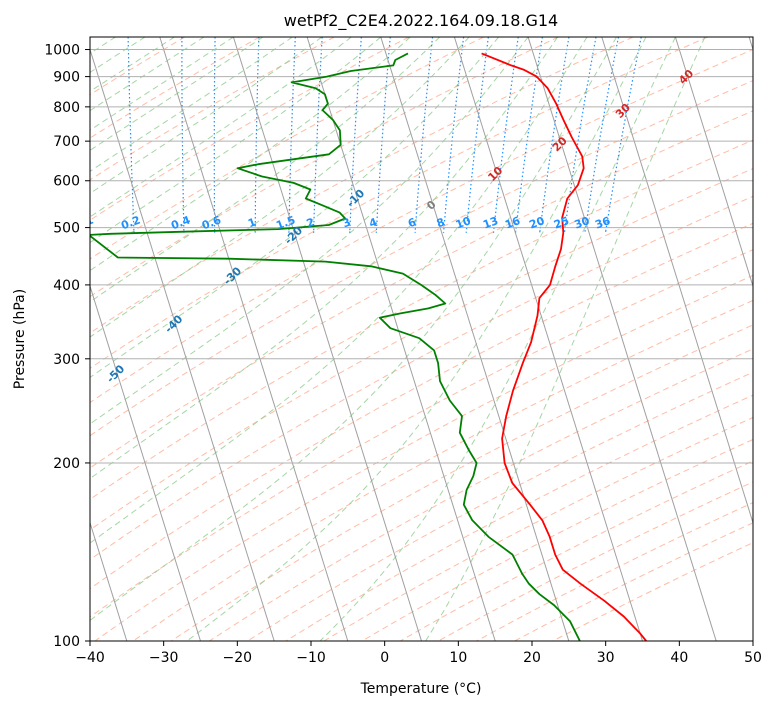 This screenshot has width=775, height=708. I want to click on x-tick-label: 20, so click(532, 658).